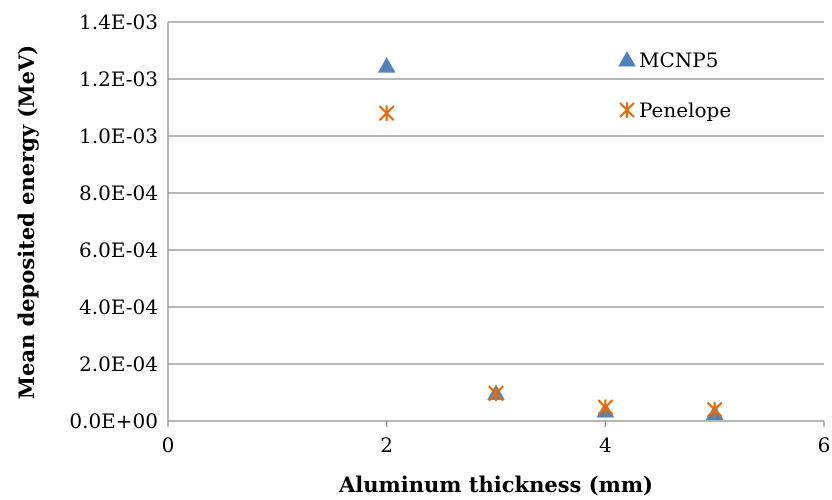  I want to click on y-tick-label: 1.4E-03, so click(118, 22).